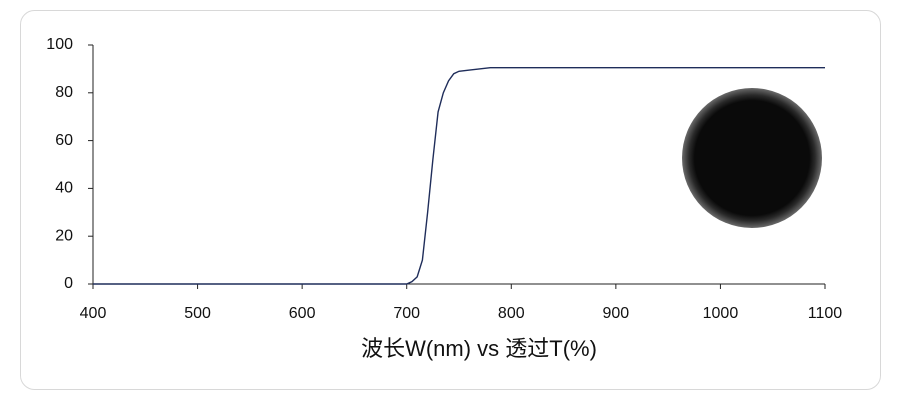 The height and width of the screenshot is (400, 900). I want to click on x-tick-label: 800, so click(511, 313).